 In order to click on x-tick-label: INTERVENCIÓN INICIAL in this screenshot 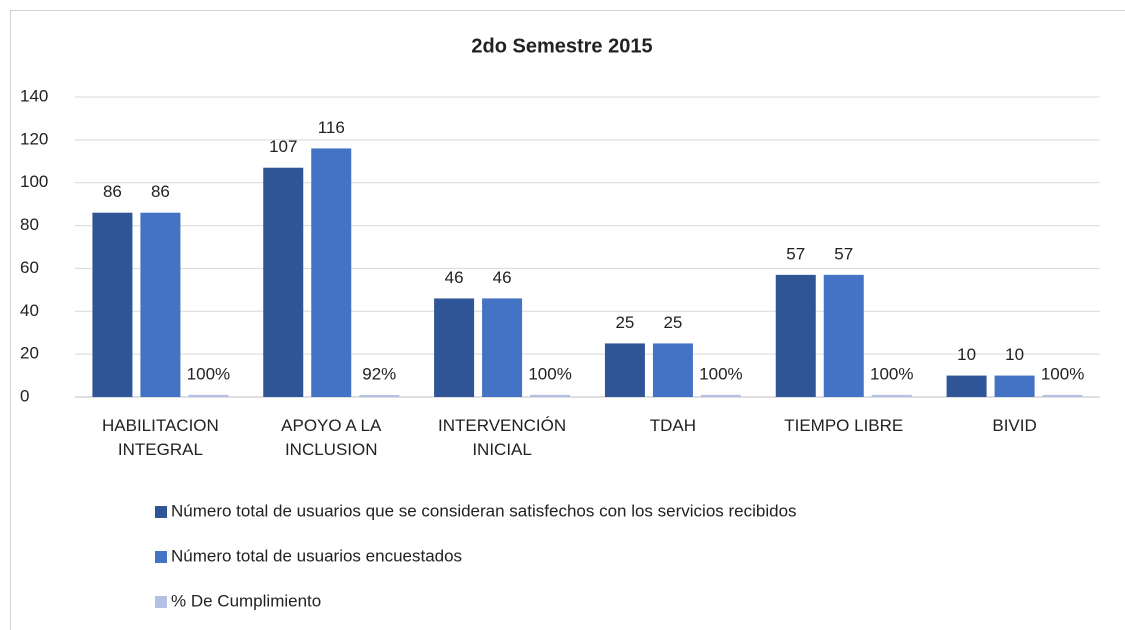, I will do `click(502, 437)`.